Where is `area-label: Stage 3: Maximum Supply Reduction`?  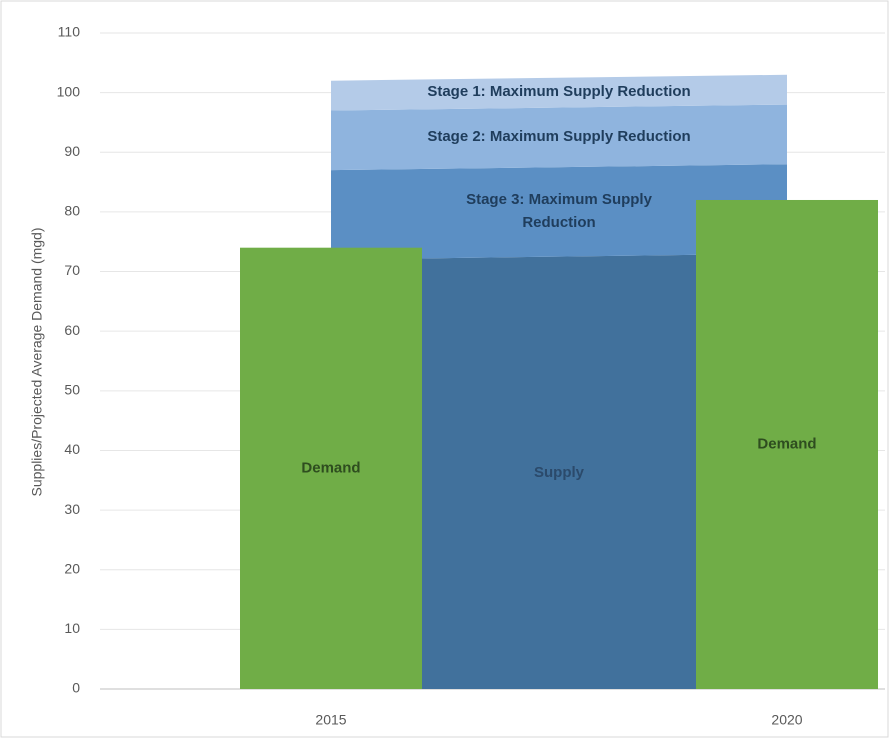 area-label: Stage 3: Maximum Supply Reduction is located at coordinates (559, 211).